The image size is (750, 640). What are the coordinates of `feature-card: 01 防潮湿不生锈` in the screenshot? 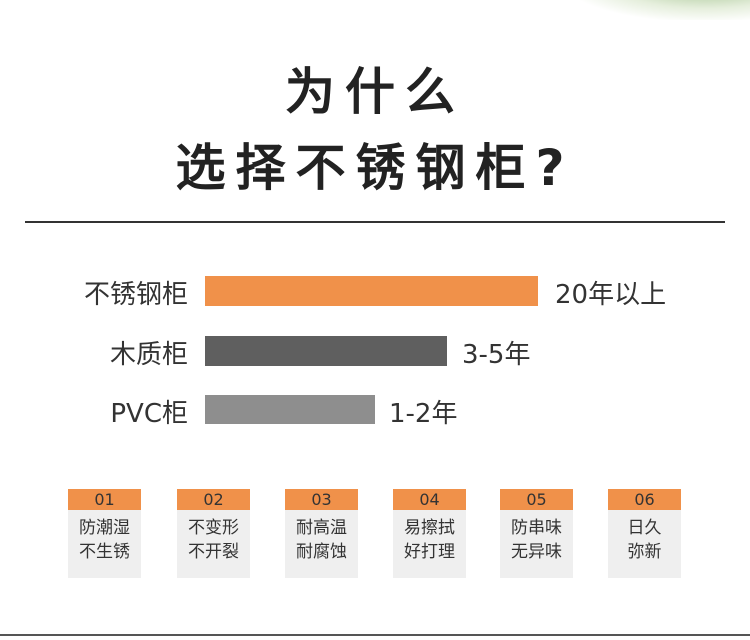 It's located at (104, 533).